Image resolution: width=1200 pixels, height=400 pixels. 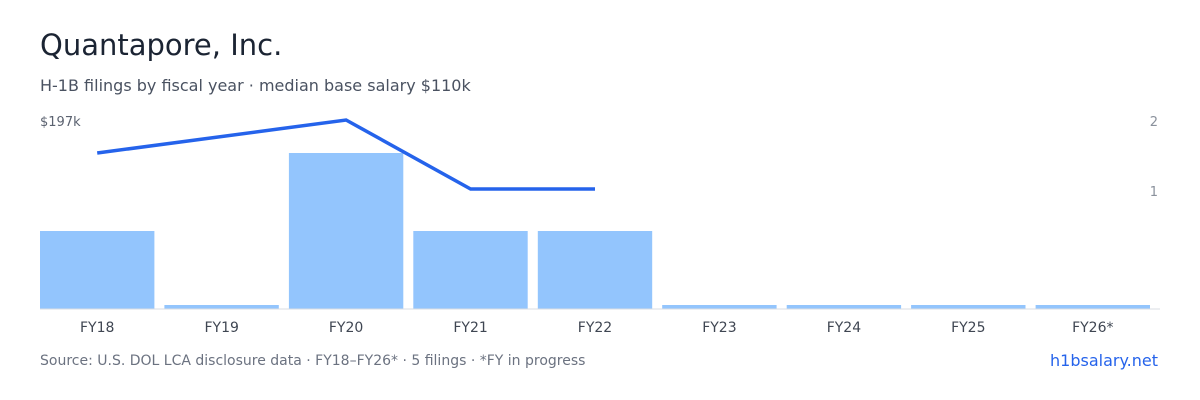 What do you see at coordinates (844, 307) in the screenshot?
I see `bar-fy24` at bounding box center [844, 307].